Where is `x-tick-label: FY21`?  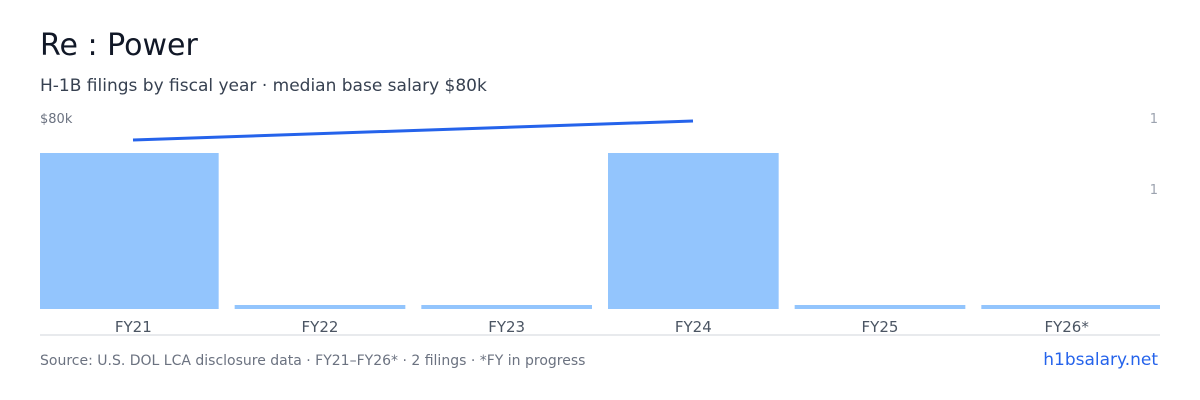
x-tick-label: FY21 is located at coordinates (133, 327).